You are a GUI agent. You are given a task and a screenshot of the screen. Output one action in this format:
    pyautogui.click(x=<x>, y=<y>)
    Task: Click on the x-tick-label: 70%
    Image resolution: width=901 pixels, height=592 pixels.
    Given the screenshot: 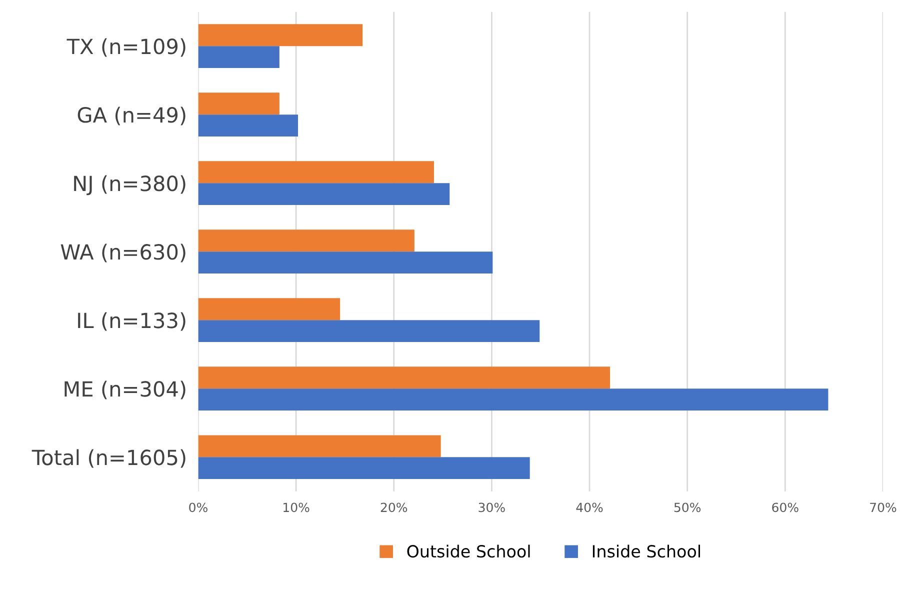 What is the action you would take?
    pyautogui.click(x=883, y=507)
    